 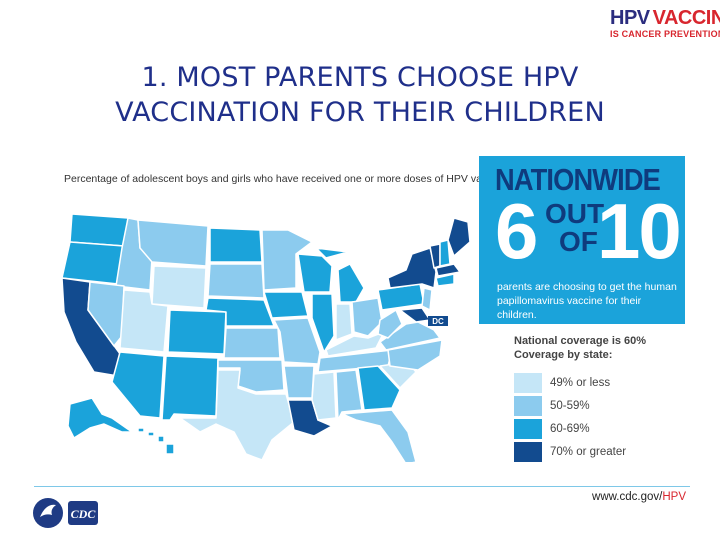 I want to click on logo-wordmark: HPV VACCINE, so click(x=665, y=18).